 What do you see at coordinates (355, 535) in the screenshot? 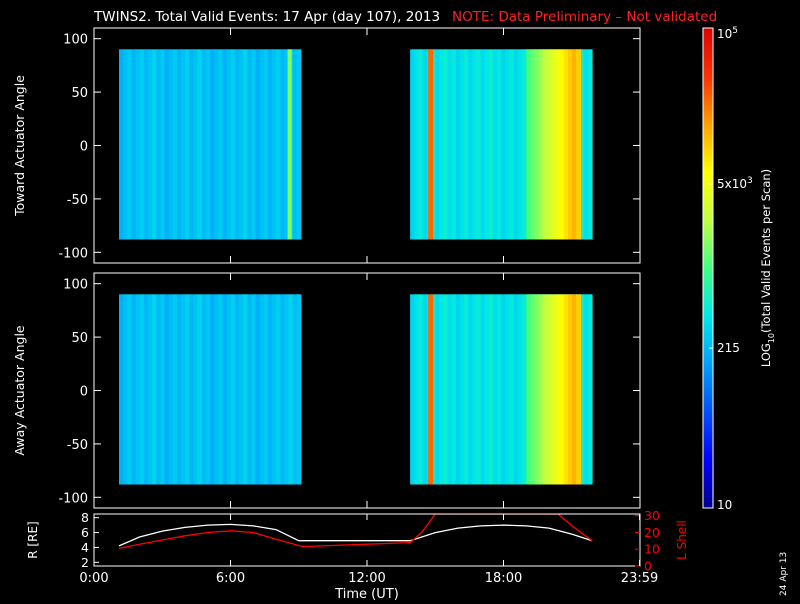
I see `series-line-r-distance` at bounding box center [355, 535].